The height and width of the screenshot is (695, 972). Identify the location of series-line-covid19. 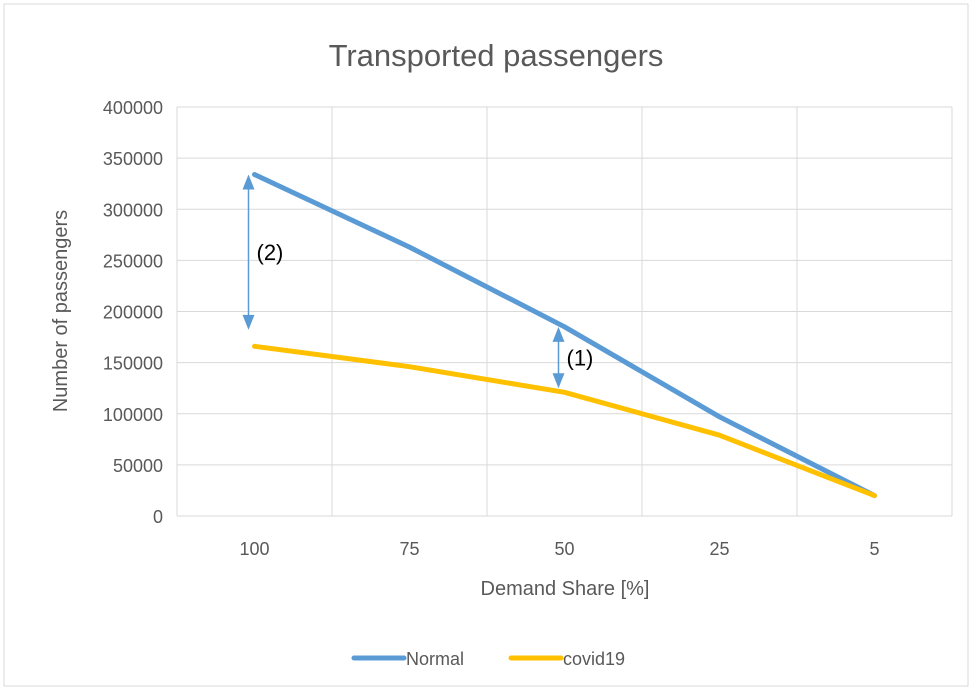
(564, 421).